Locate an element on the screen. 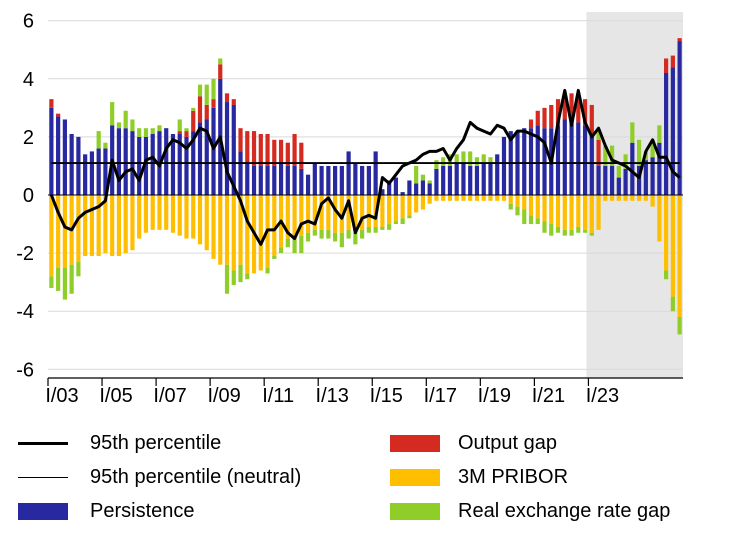  x-tick-label: I/23 is located at coordinates (602, 396).